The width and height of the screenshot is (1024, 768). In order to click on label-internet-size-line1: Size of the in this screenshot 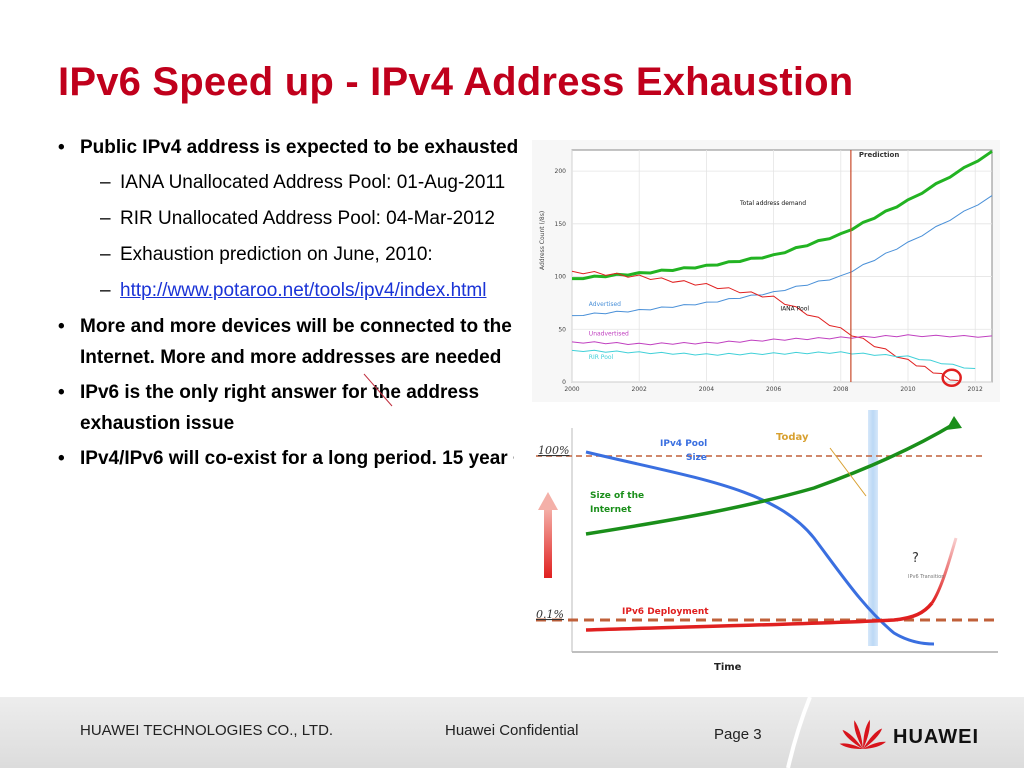, I will do `click(617, 496)`.